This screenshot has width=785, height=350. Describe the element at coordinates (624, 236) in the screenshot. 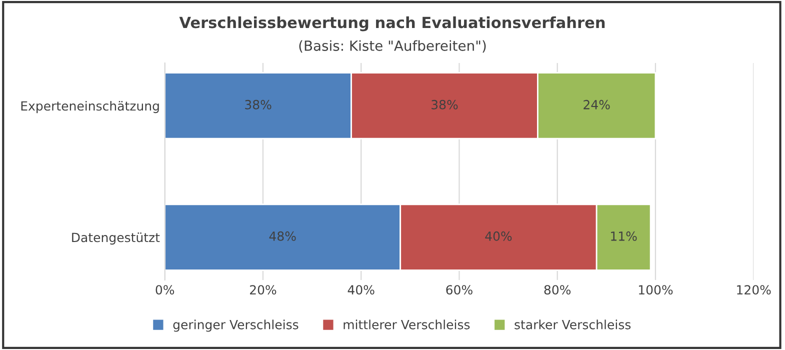

I see `data-label: 11%` at that location.